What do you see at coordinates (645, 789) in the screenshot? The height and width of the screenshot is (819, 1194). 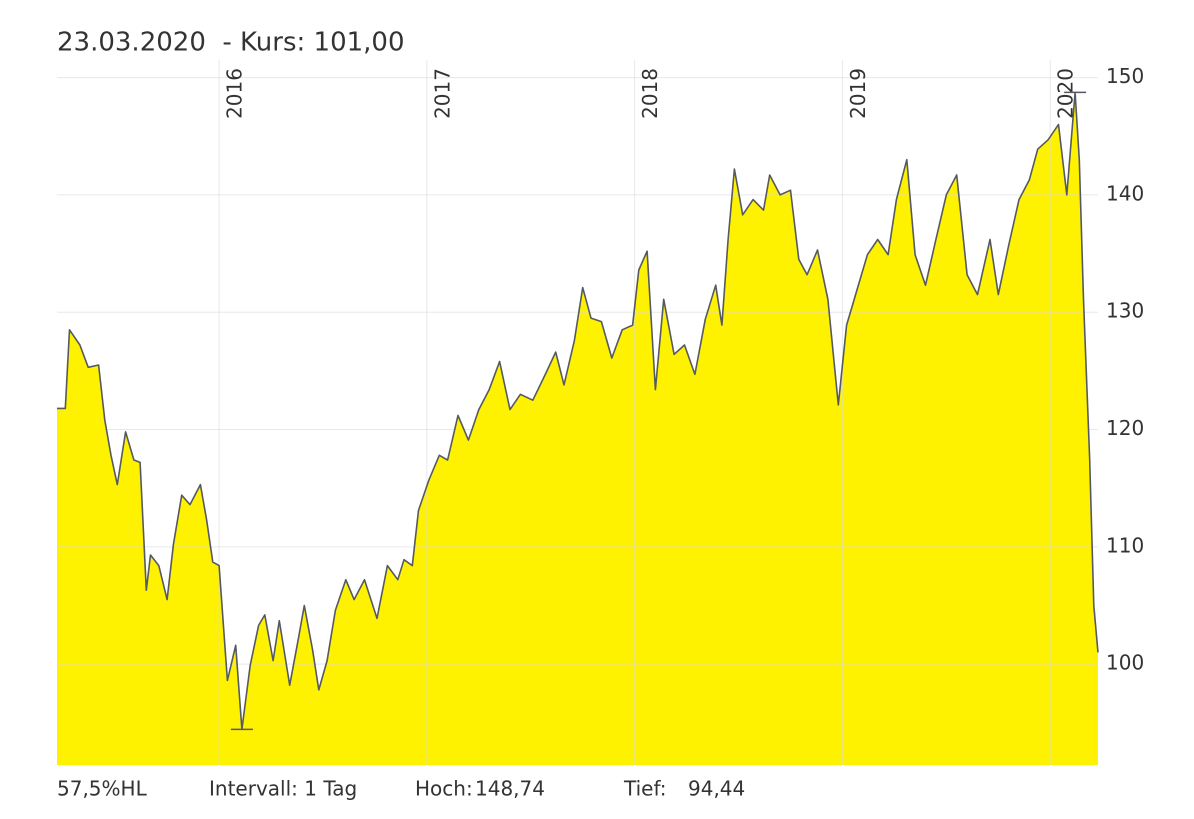 I see `low-label: Tief:` at bounding box center [645, 789].